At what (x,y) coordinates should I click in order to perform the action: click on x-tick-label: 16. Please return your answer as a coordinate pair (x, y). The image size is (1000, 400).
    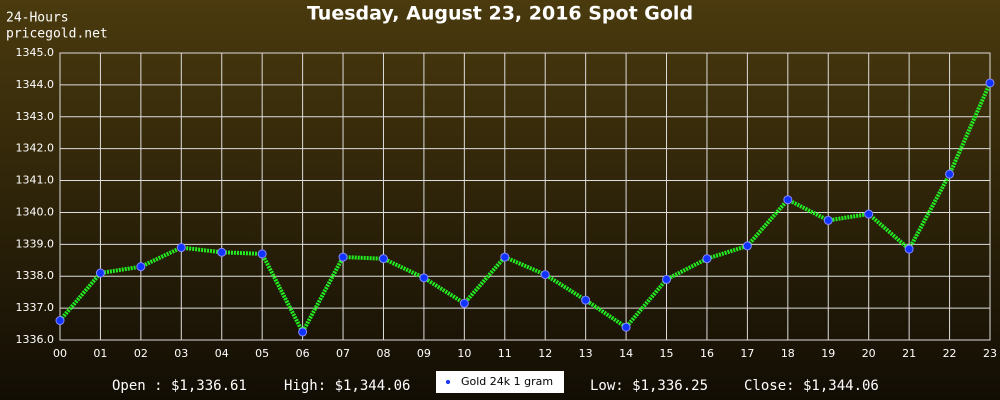
    Looking at the image, I should click on (707, 353).